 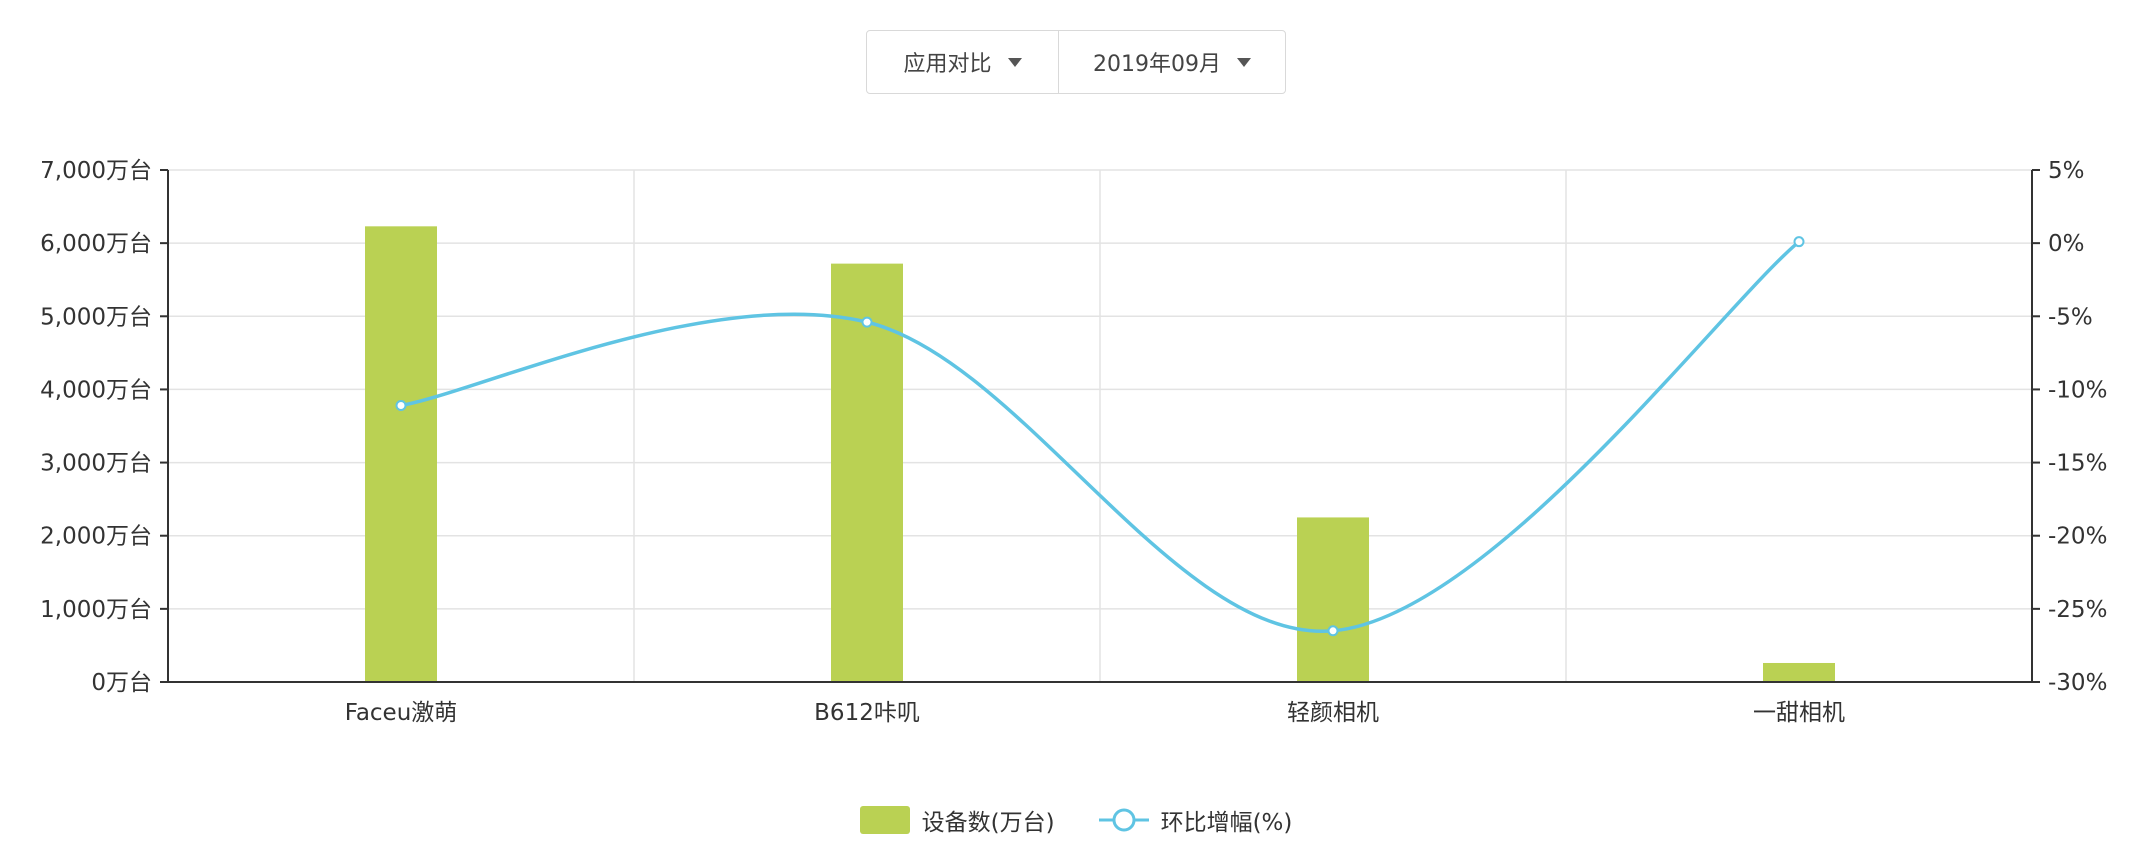 I want to click on y-left-tick-label: 1,000万台, so click(x=96, y=610).